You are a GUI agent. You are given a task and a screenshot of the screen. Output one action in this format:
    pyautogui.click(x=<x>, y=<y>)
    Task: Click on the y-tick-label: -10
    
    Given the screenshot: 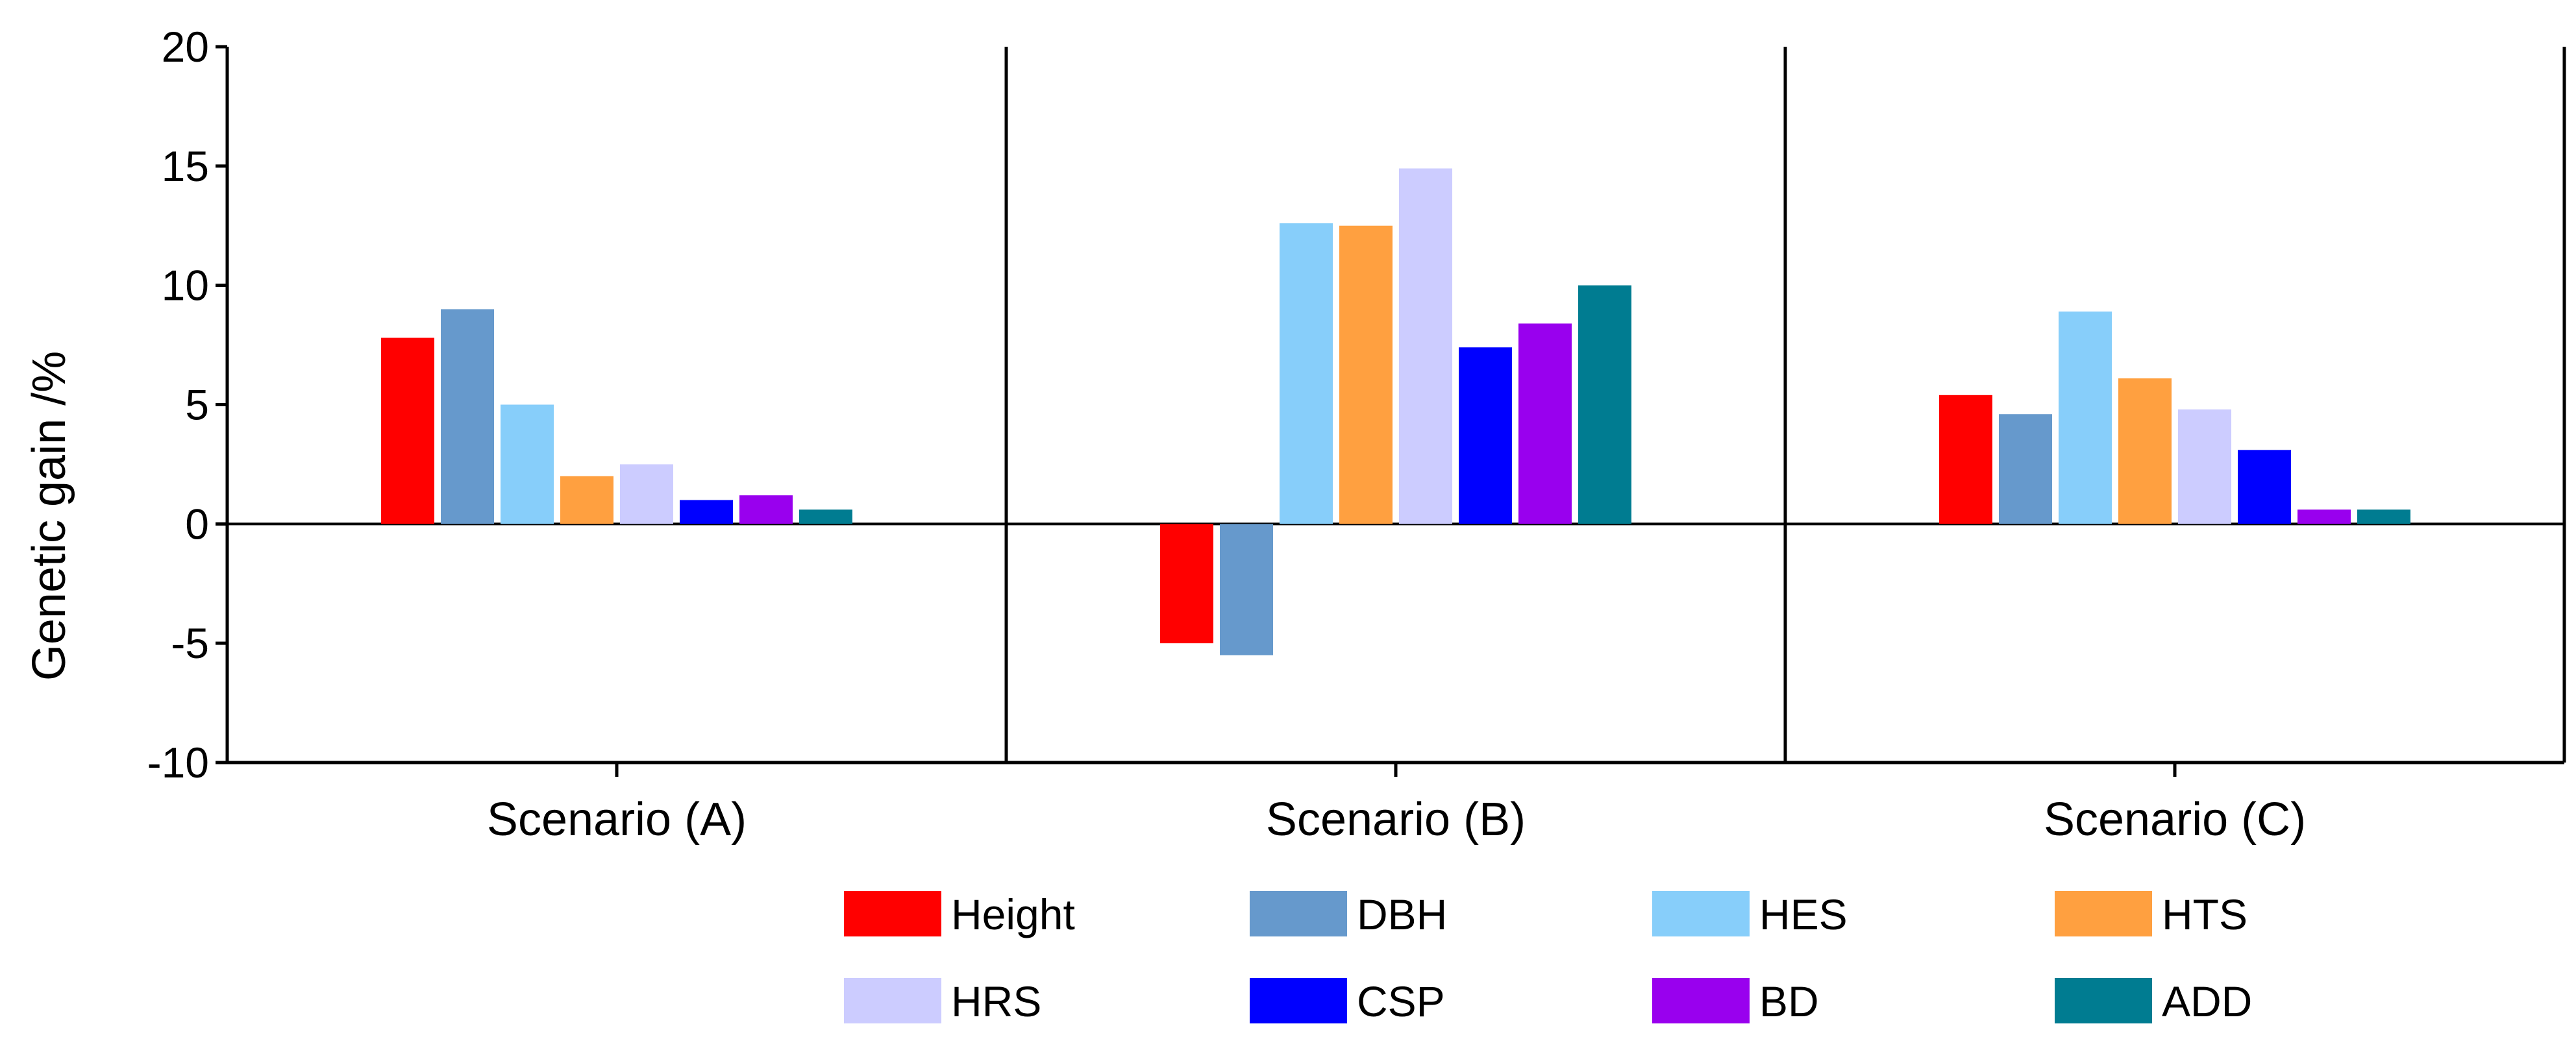 What is the action you would take?
    pyautogui.click(x=178, y=763)
    